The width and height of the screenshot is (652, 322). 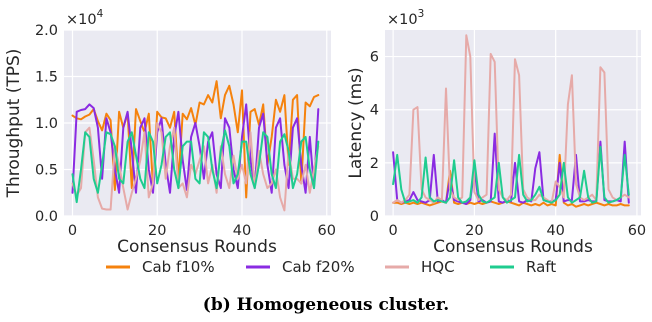 I want to click on legend-label-hqc: HQC, so click(x=438, y=267).